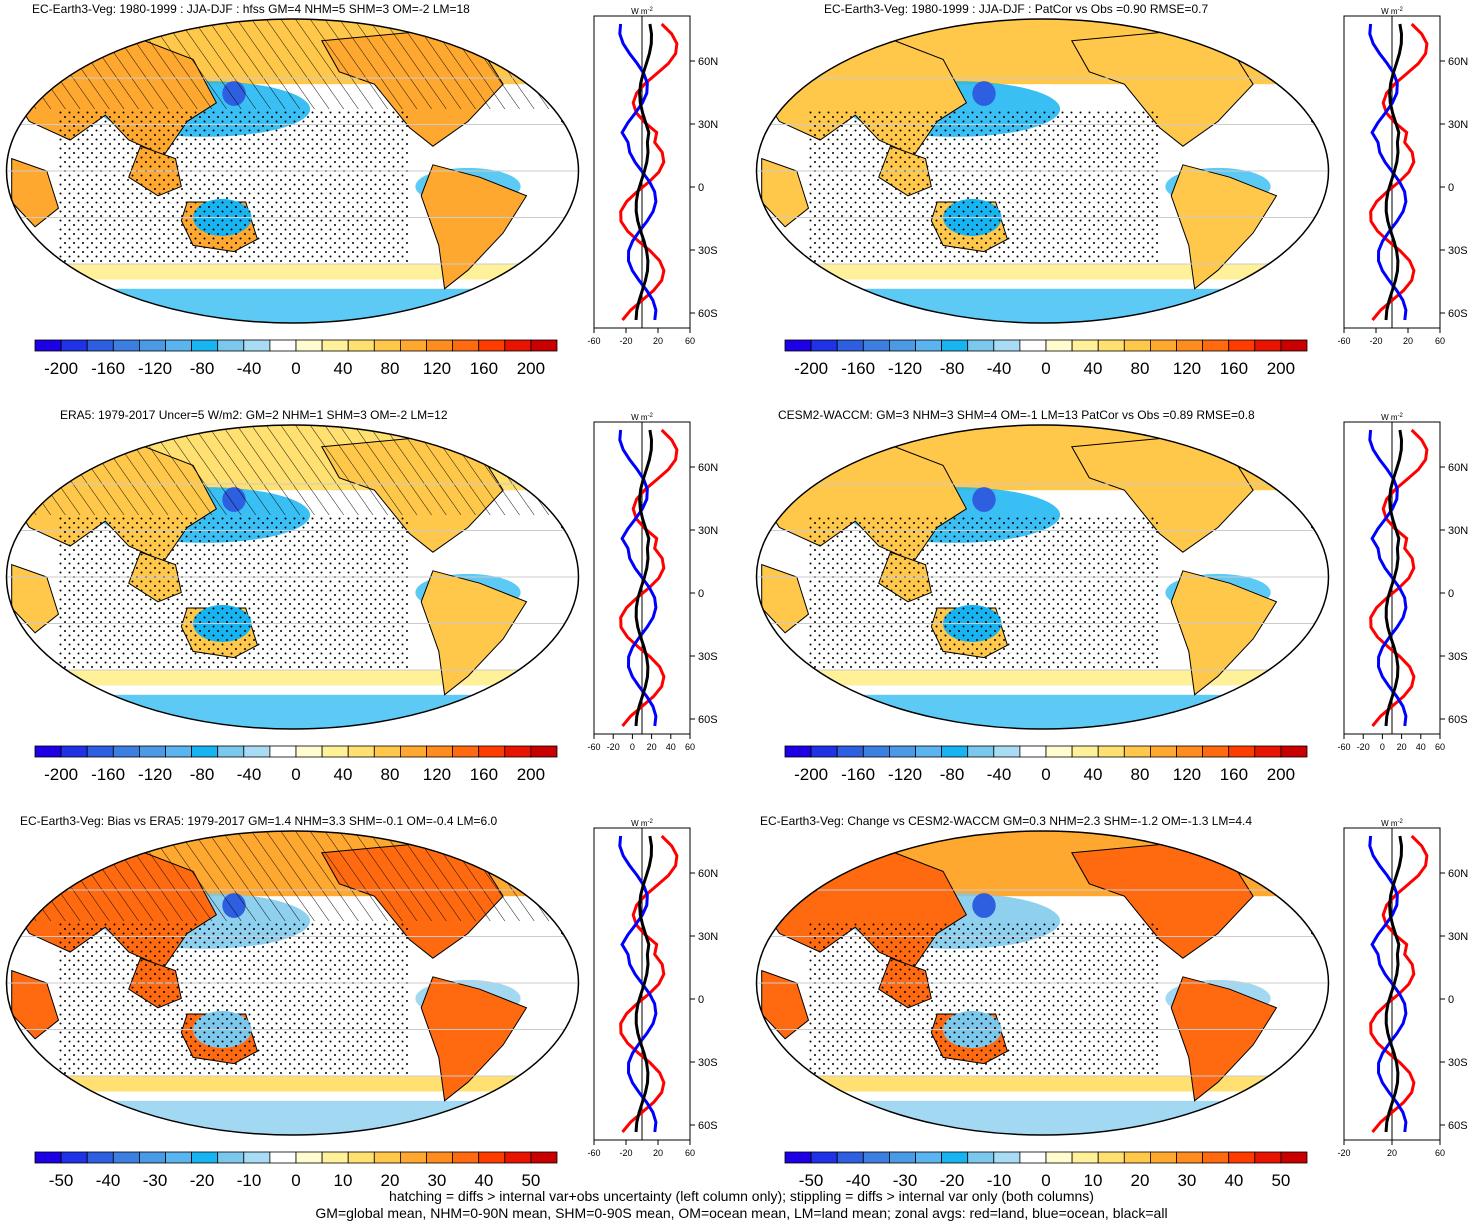 The image size is (1483, 1222). I want to click on zonal-mean-plot: W m-2 60N 30N 0 30S 60S -60 -20 0 20 40 60, so click(1402, 582).